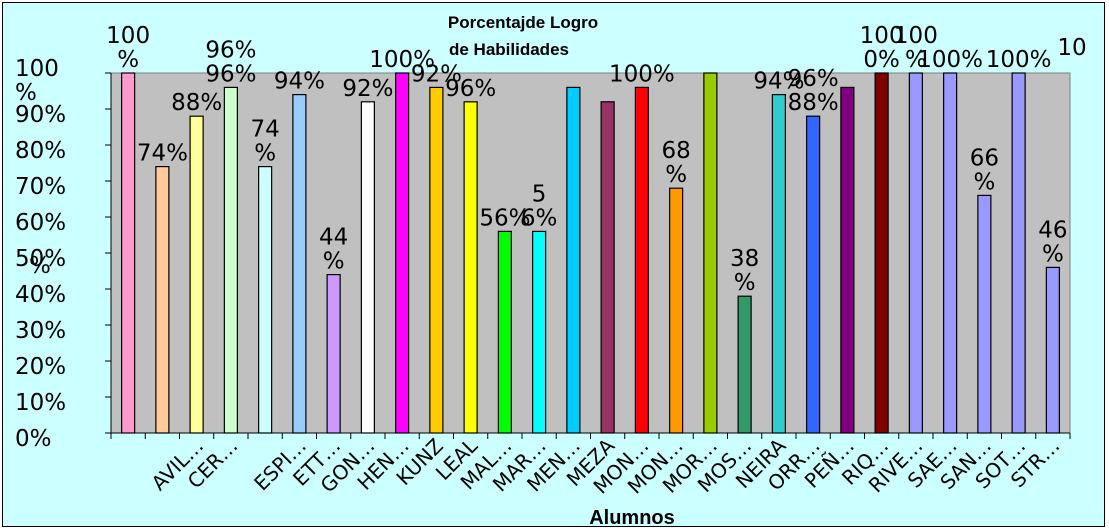  Describe the element at coordinates (509, 49) in the screenshot. I see `chart-title-line2: de Habilidades` at that location.